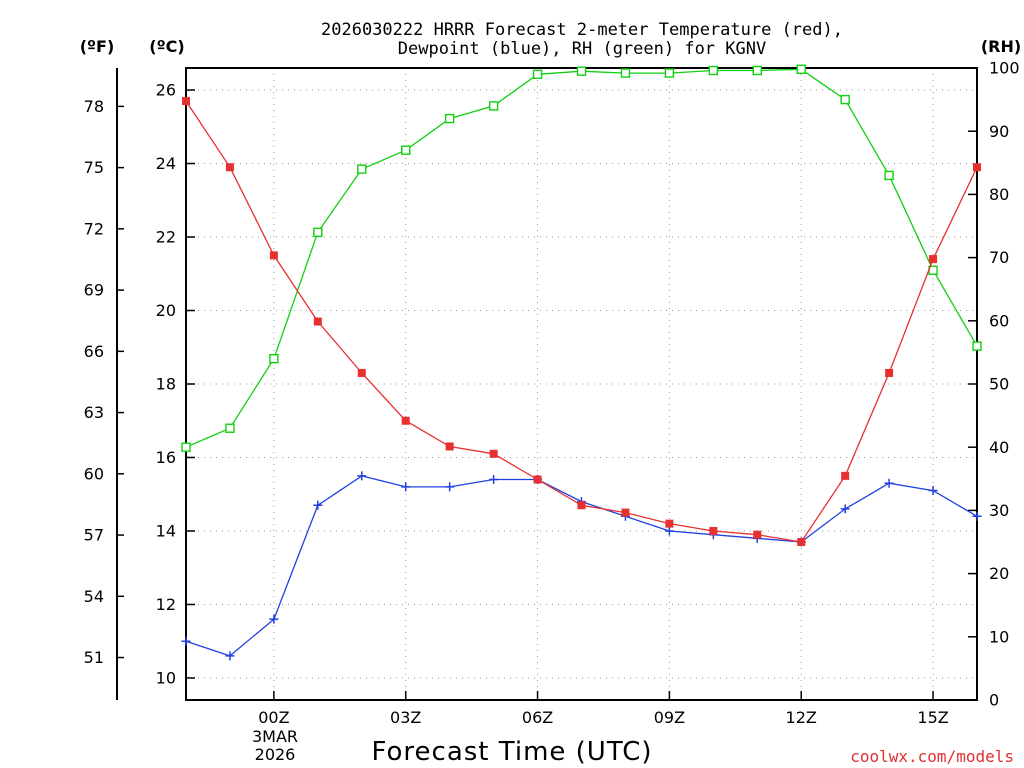  What do you see at coordinates (932, 756) in the screenshot?
I see `site-credit: coolwx.com/models` at bounding box center [932, 756].